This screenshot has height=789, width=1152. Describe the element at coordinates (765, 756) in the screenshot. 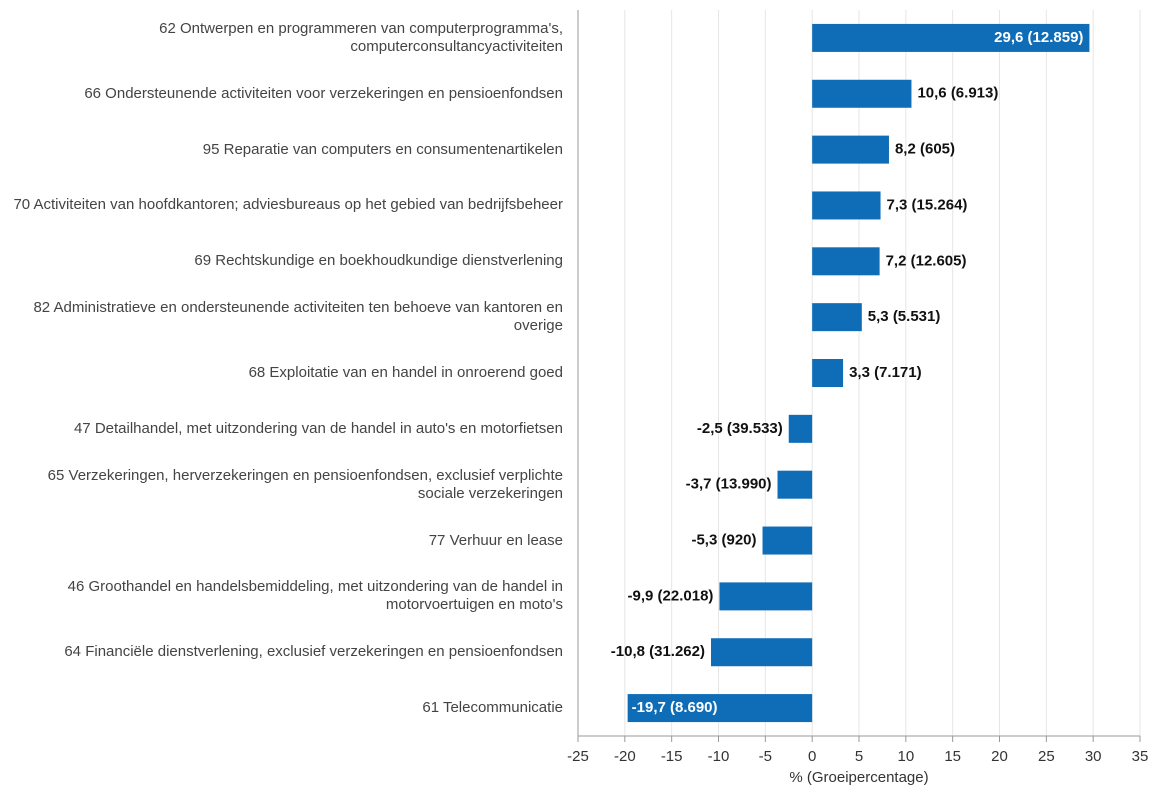

I see `x-tick-label: -5` at that location.